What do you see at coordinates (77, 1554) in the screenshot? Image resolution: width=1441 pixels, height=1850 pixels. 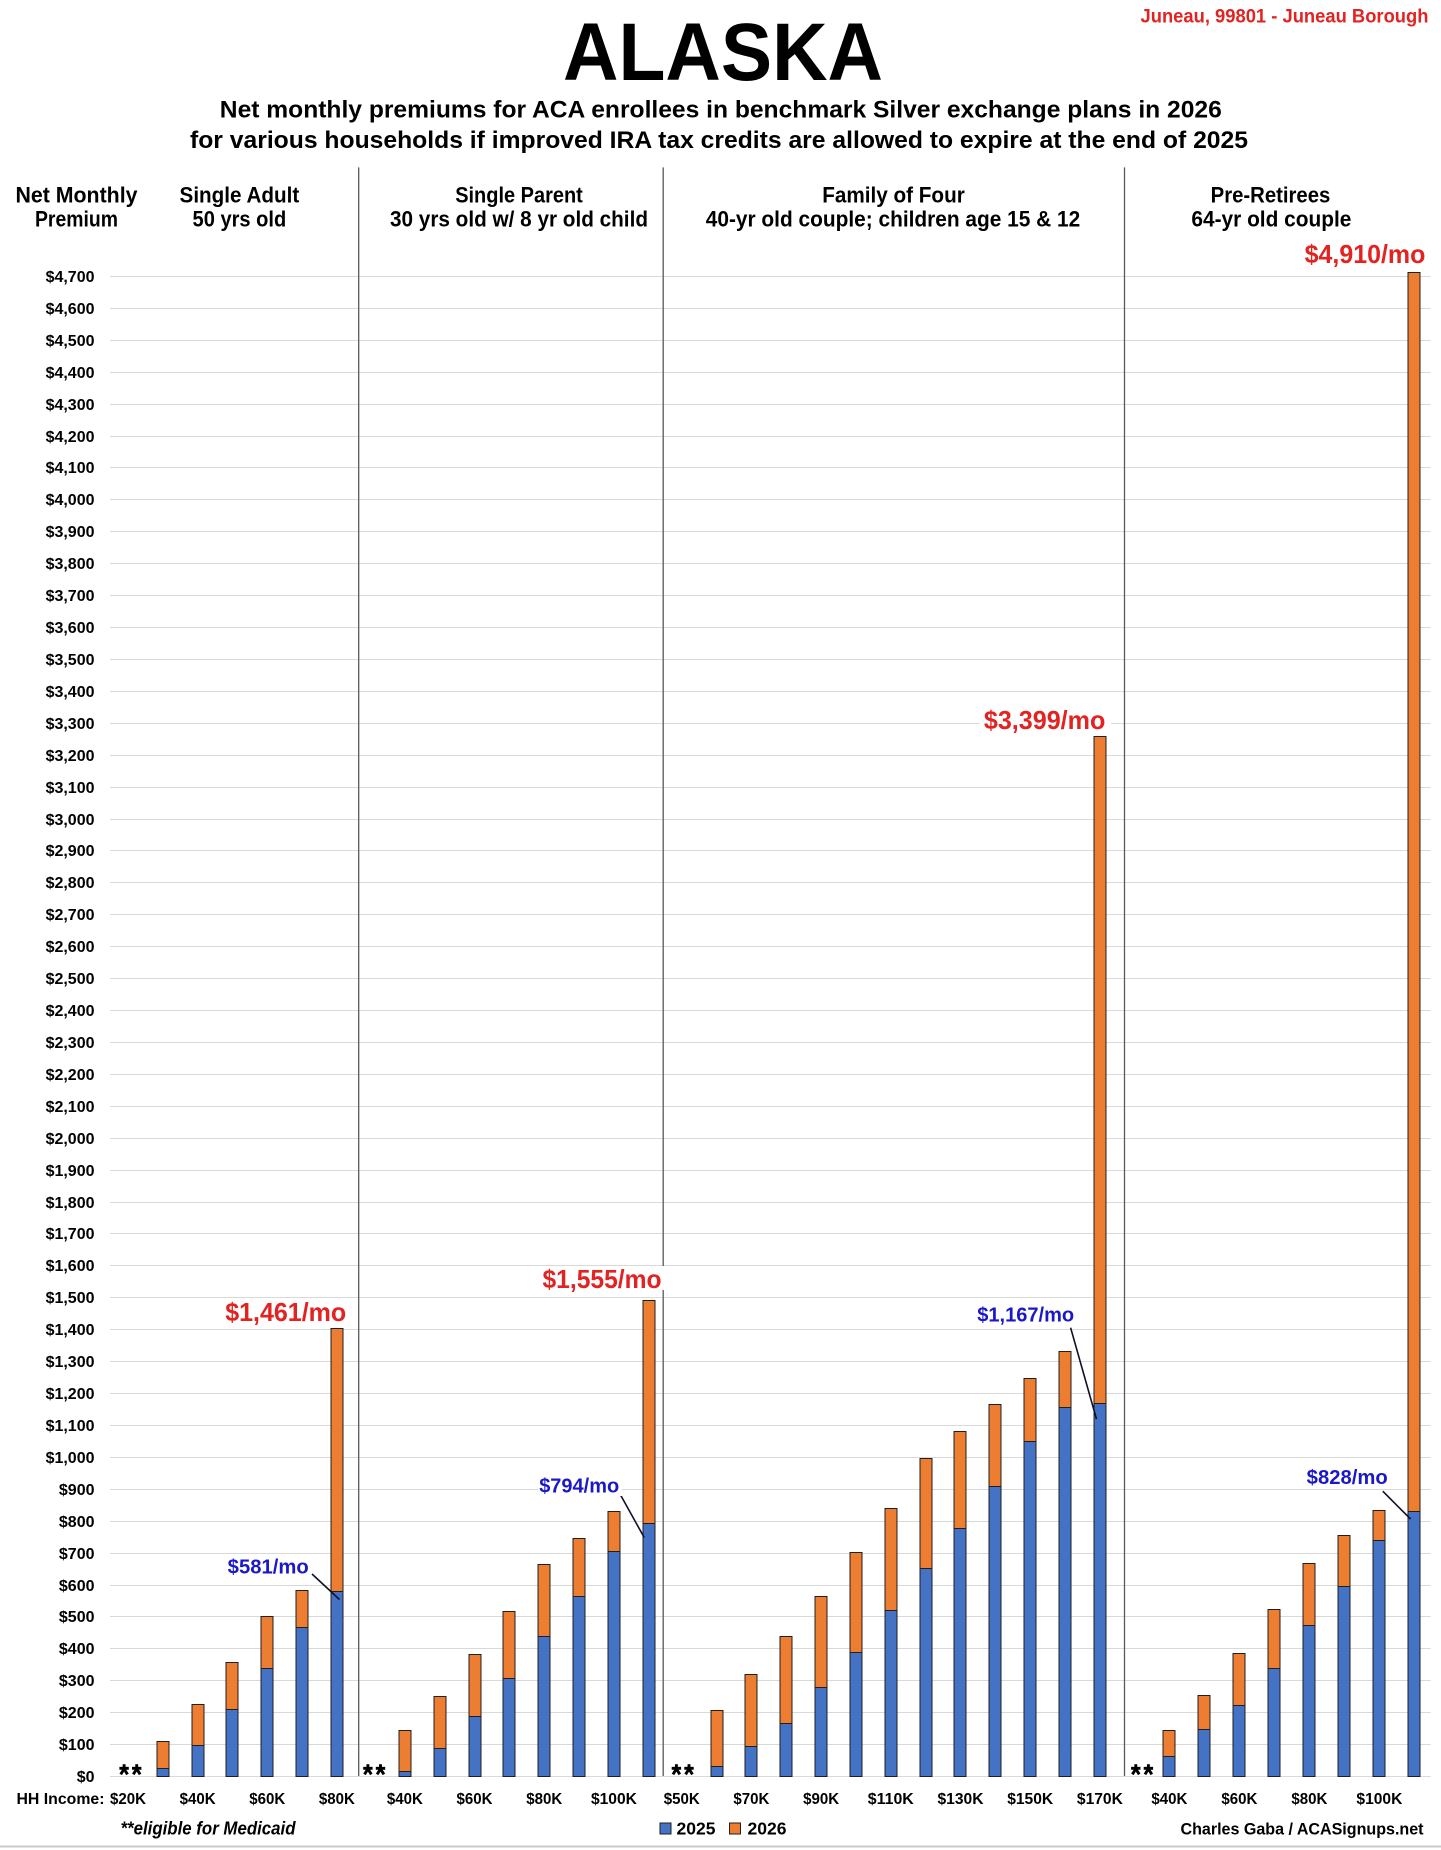 I see `svg-text: $700` at bounding box center [77, 1554].